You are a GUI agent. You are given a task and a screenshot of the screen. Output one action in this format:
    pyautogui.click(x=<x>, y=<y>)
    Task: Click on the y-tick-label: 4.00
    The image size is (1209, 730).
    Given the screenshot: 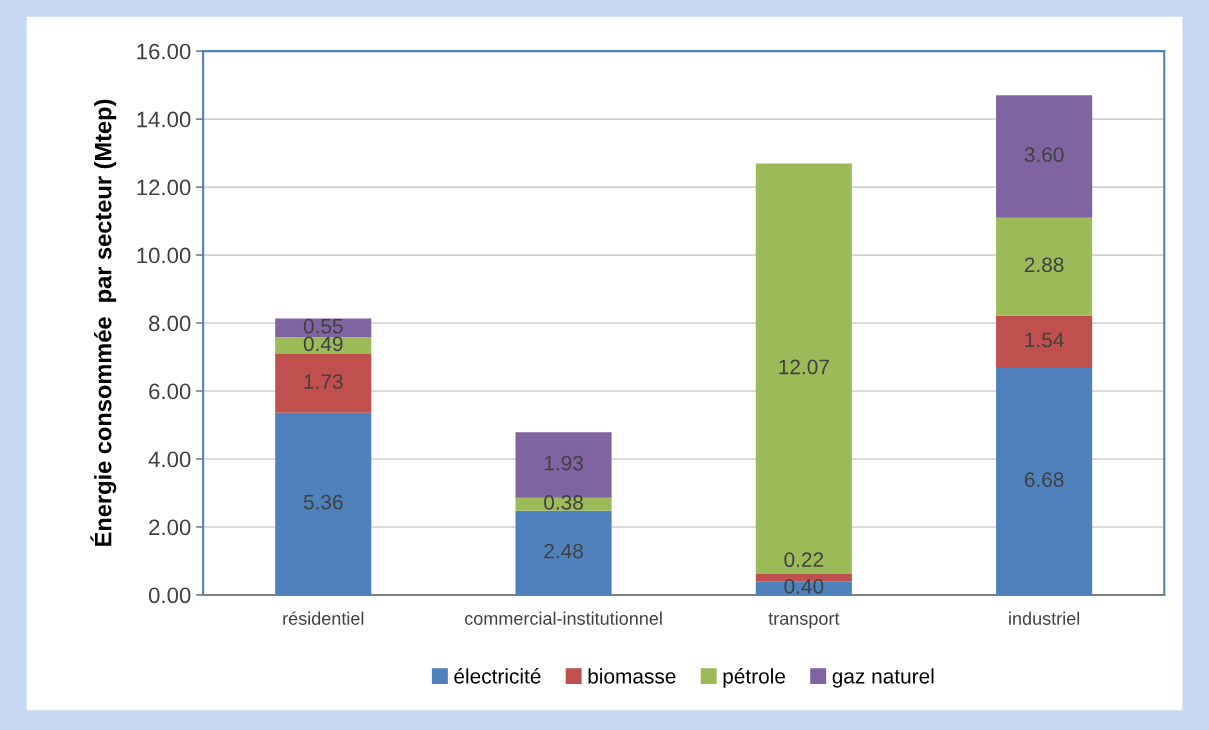 What is the action you would take?
    pyautogui.click(x=169, y=459)
    